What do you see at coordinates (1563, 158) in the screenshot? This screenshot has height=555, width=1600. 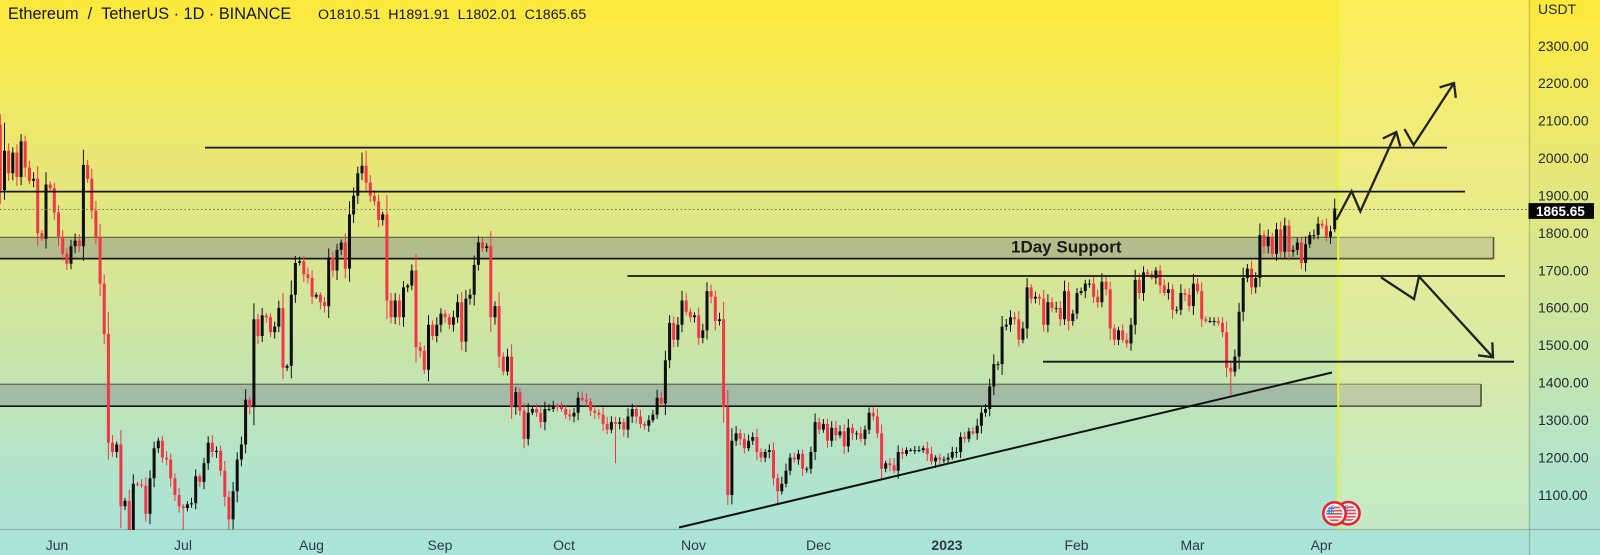 I see `svg-text: 2000.00` at bounding box center [1563, 158].